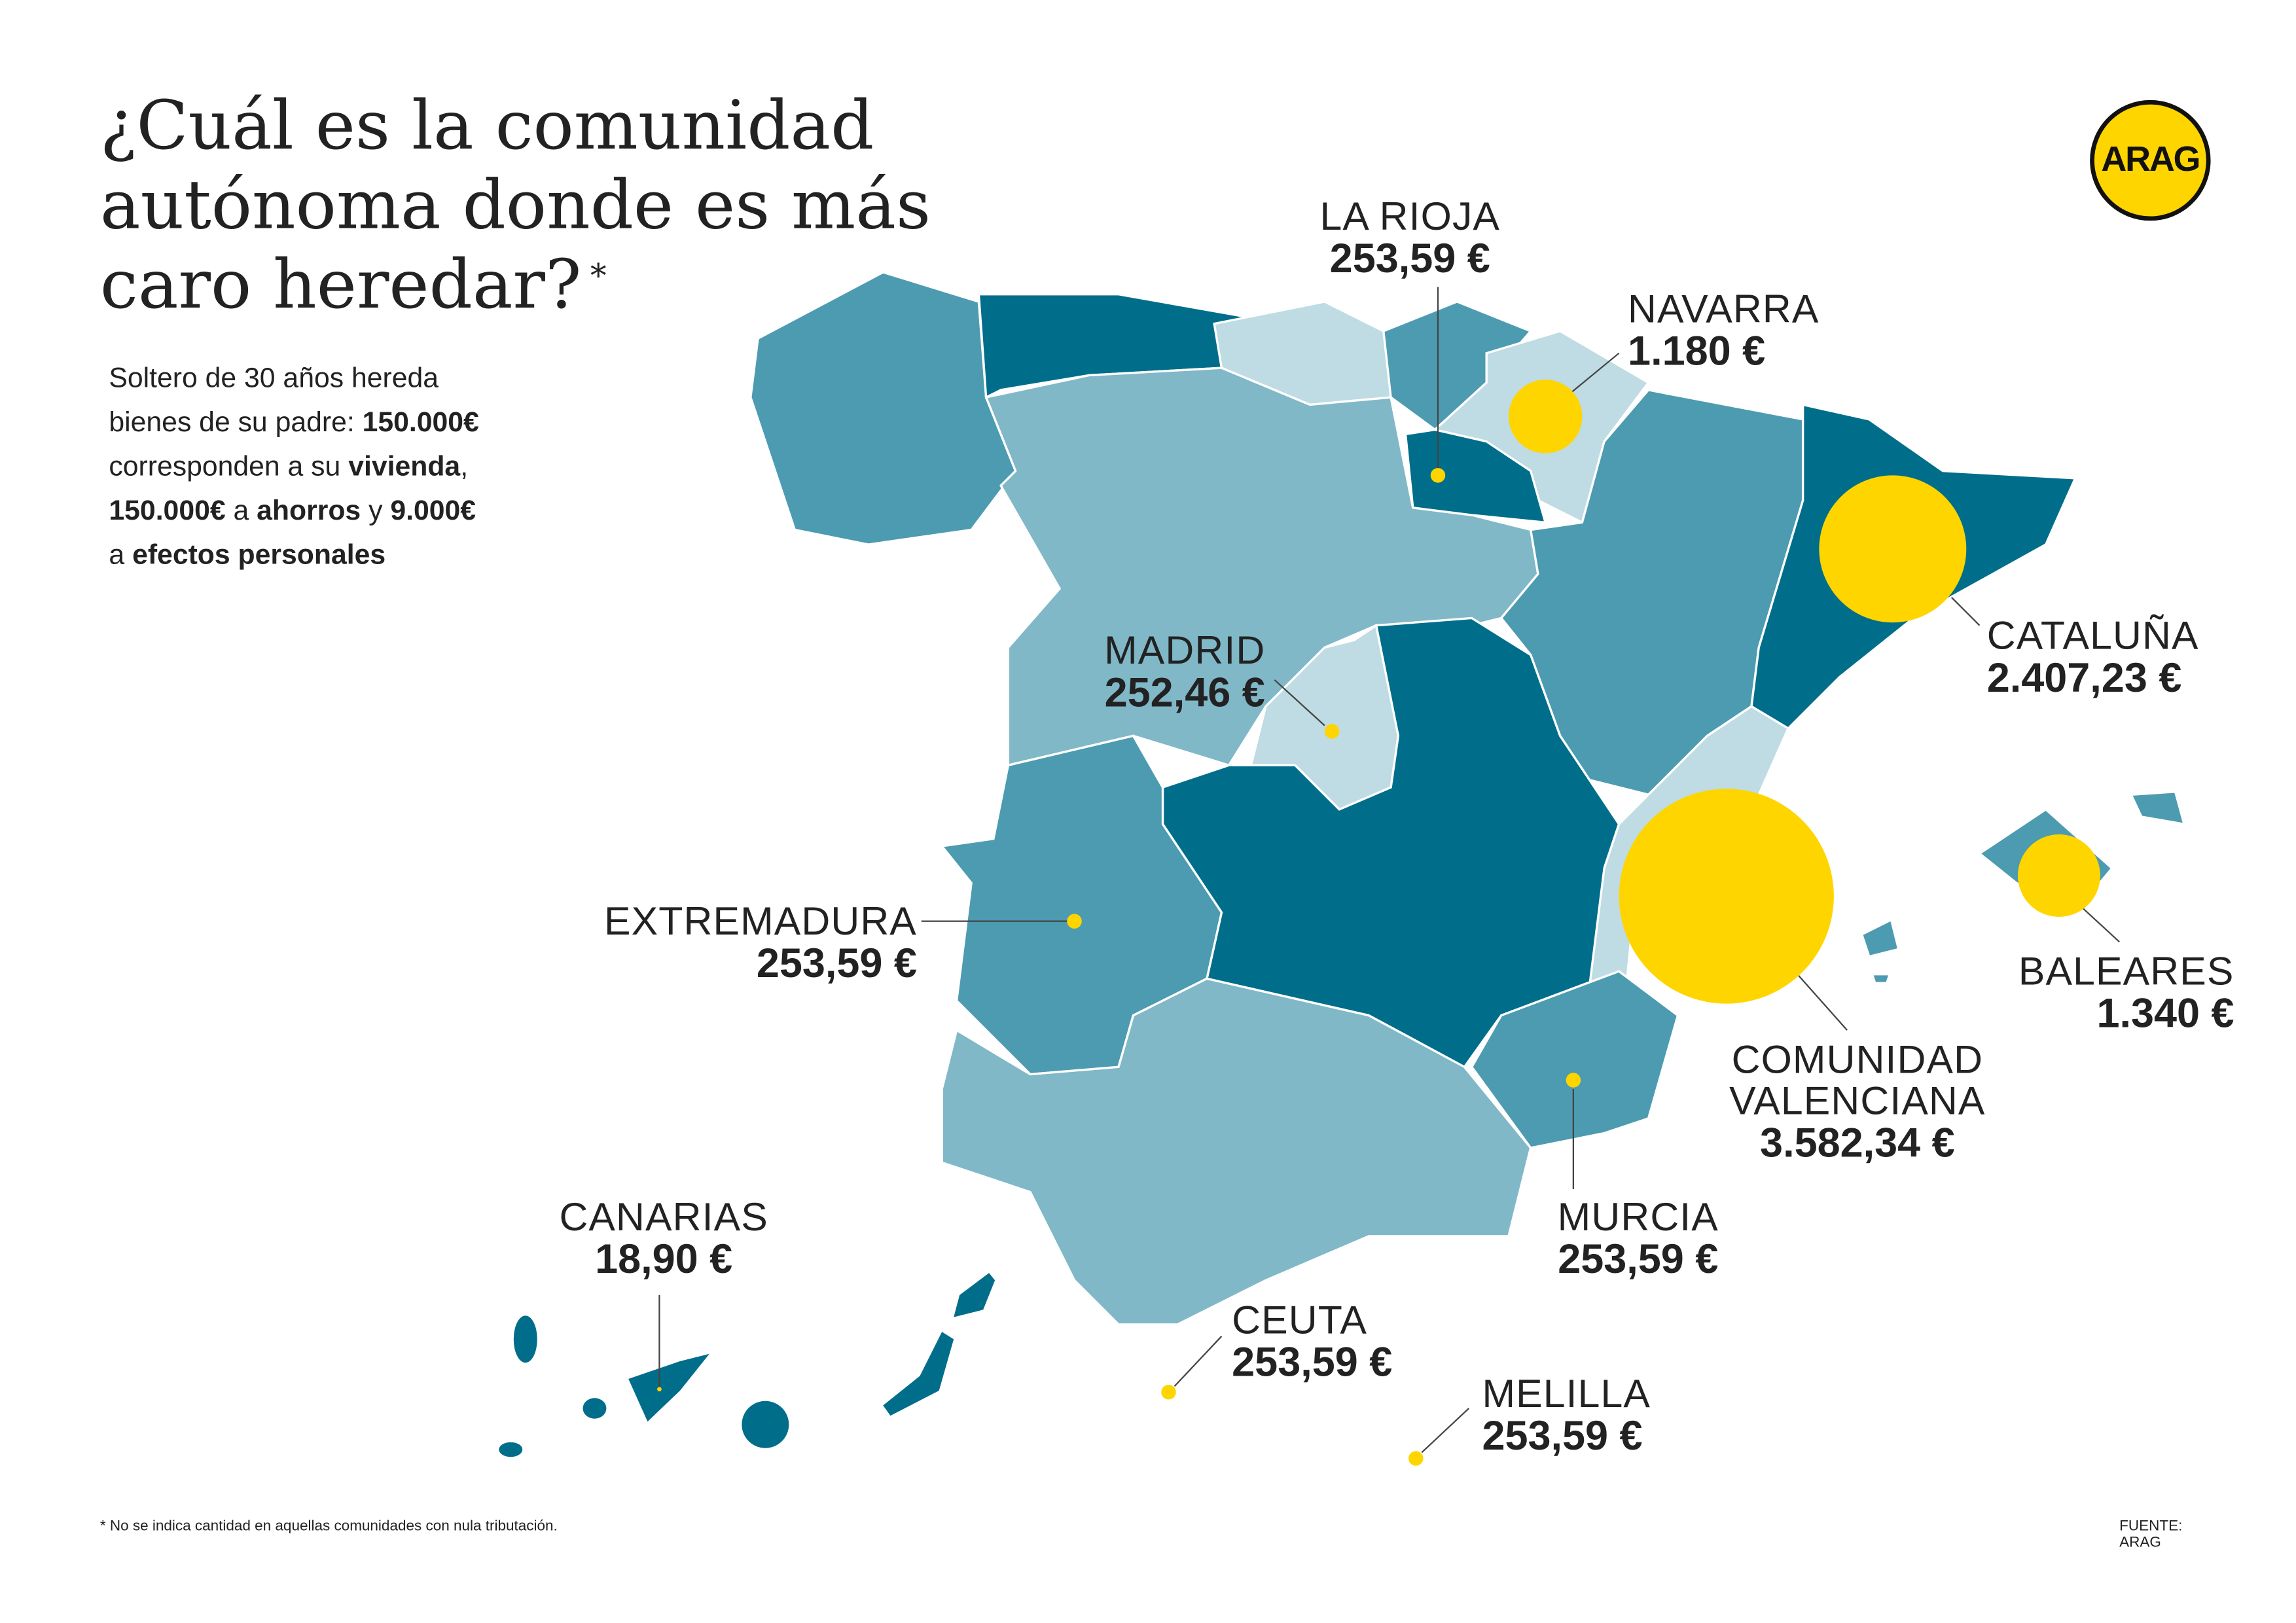  What do you see at coordinates (376, 511) in the screenshot?
I see `subtitle-text: y` at bounding box center [376, 511].